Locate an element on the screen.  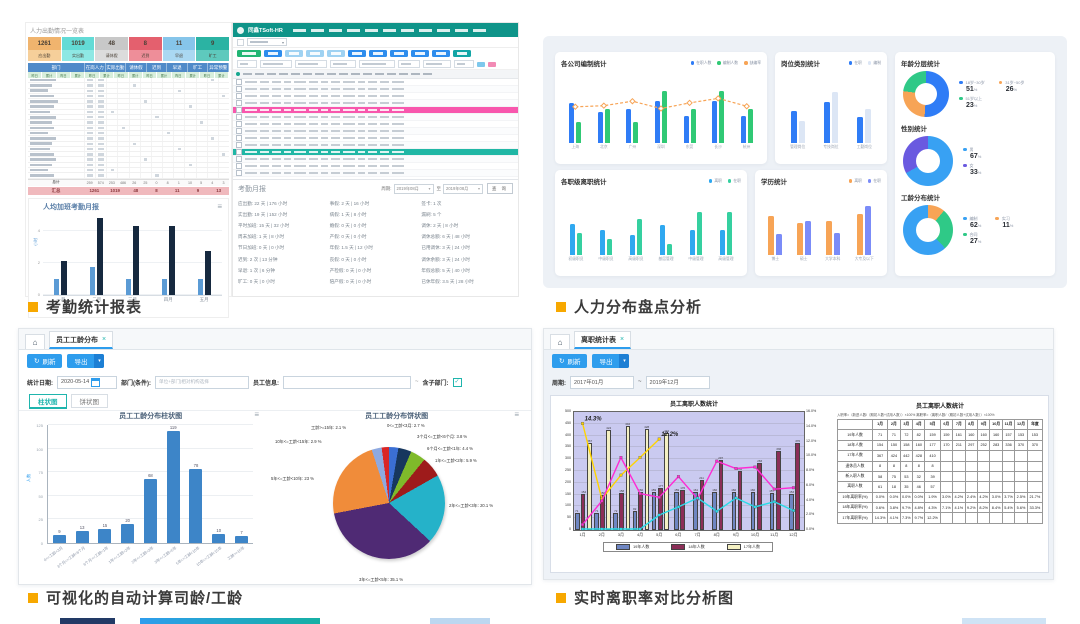
table-cell is located at coordinates (996, 456).